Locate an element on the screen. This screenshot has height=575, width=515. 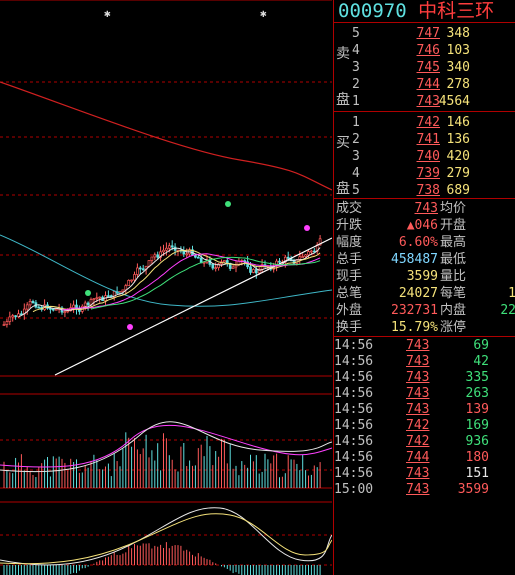
sell_orders-row: 3 745 340 is located at coordinates (431, 67).